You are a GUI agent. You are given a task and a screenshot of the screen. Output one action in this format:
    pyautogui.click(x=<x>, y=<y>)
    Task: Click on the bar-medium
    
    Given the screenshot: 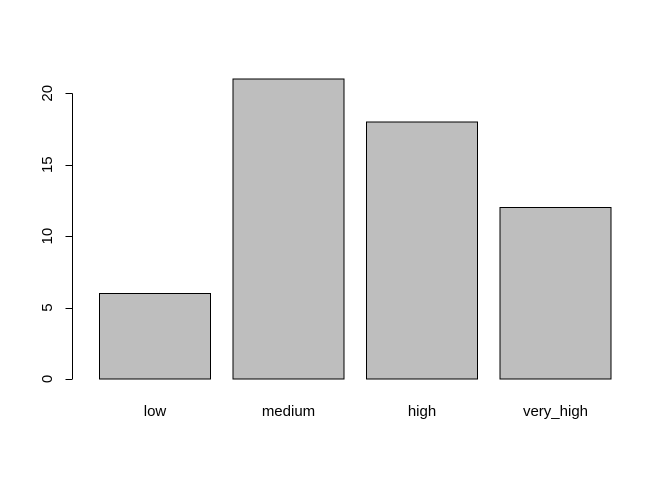 What is the action you would take?
    pyautogui.click(x=288, y=229)
    